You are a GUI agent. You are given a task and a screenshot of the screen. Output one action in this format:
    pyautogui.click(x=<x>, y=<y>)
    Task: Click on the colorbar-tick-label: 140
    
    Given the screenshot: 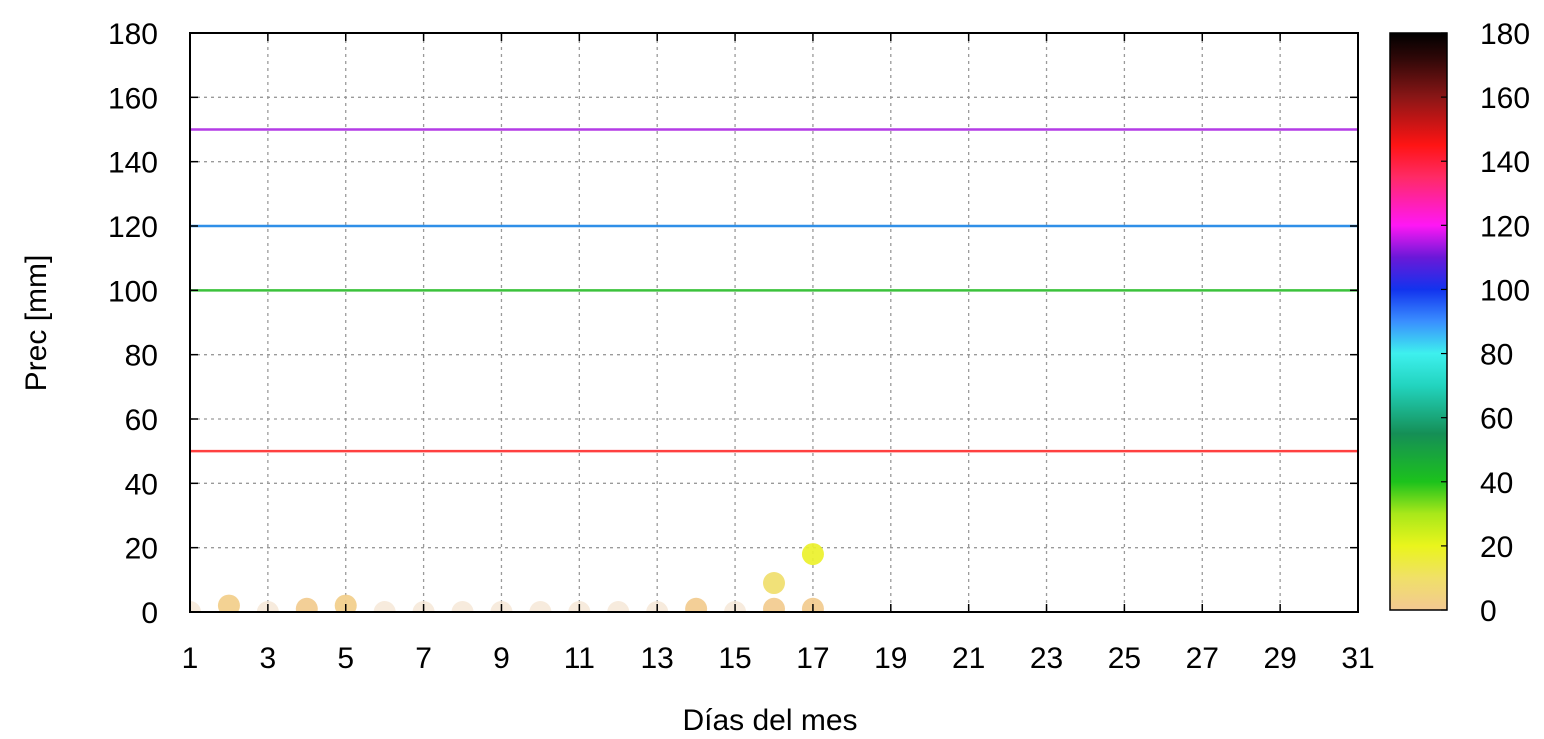 What is the action you would take?
    pyautogui.click(x=1505, y=162)
    